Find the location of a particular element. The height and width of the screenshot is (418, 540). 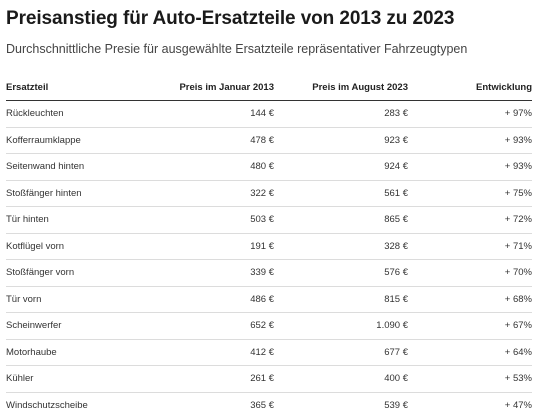

cell-aug2023: 677 € is located at coordinates (341, 352).